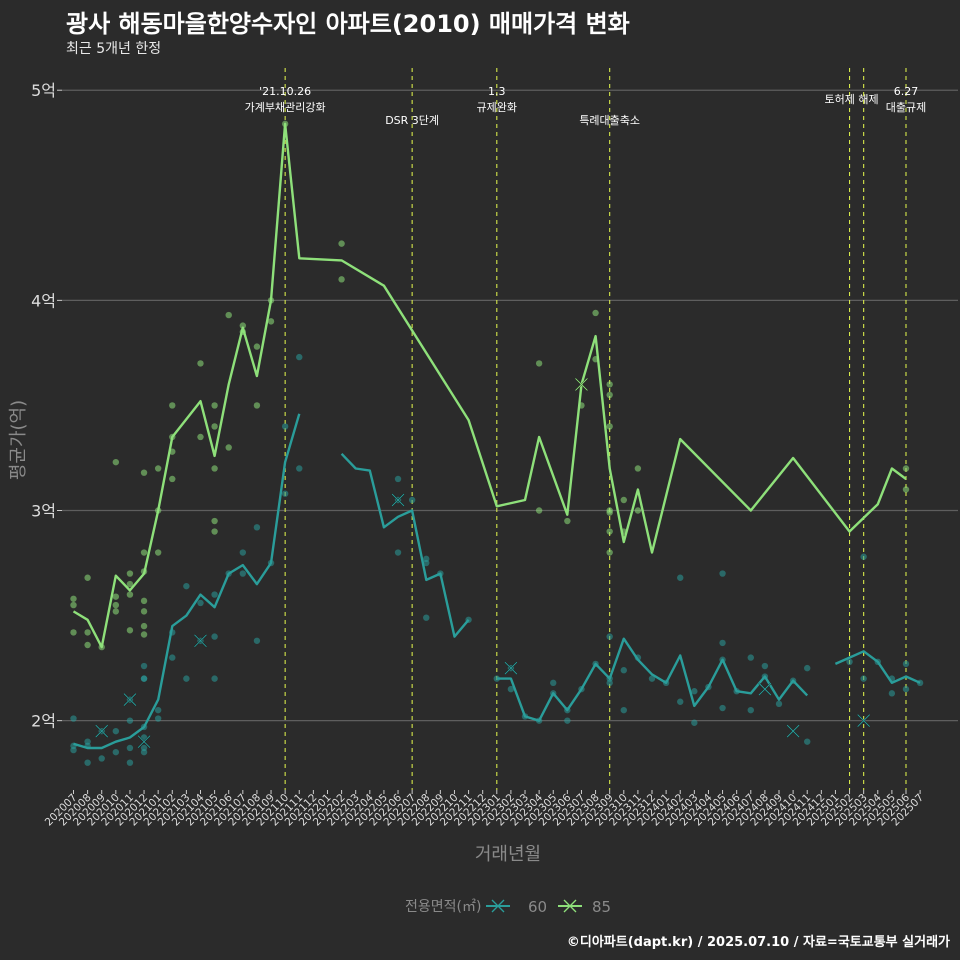 The width and height of the screenshot is (960, 960). I want to click on event-label: 토허제 해제, so click(851, 99).